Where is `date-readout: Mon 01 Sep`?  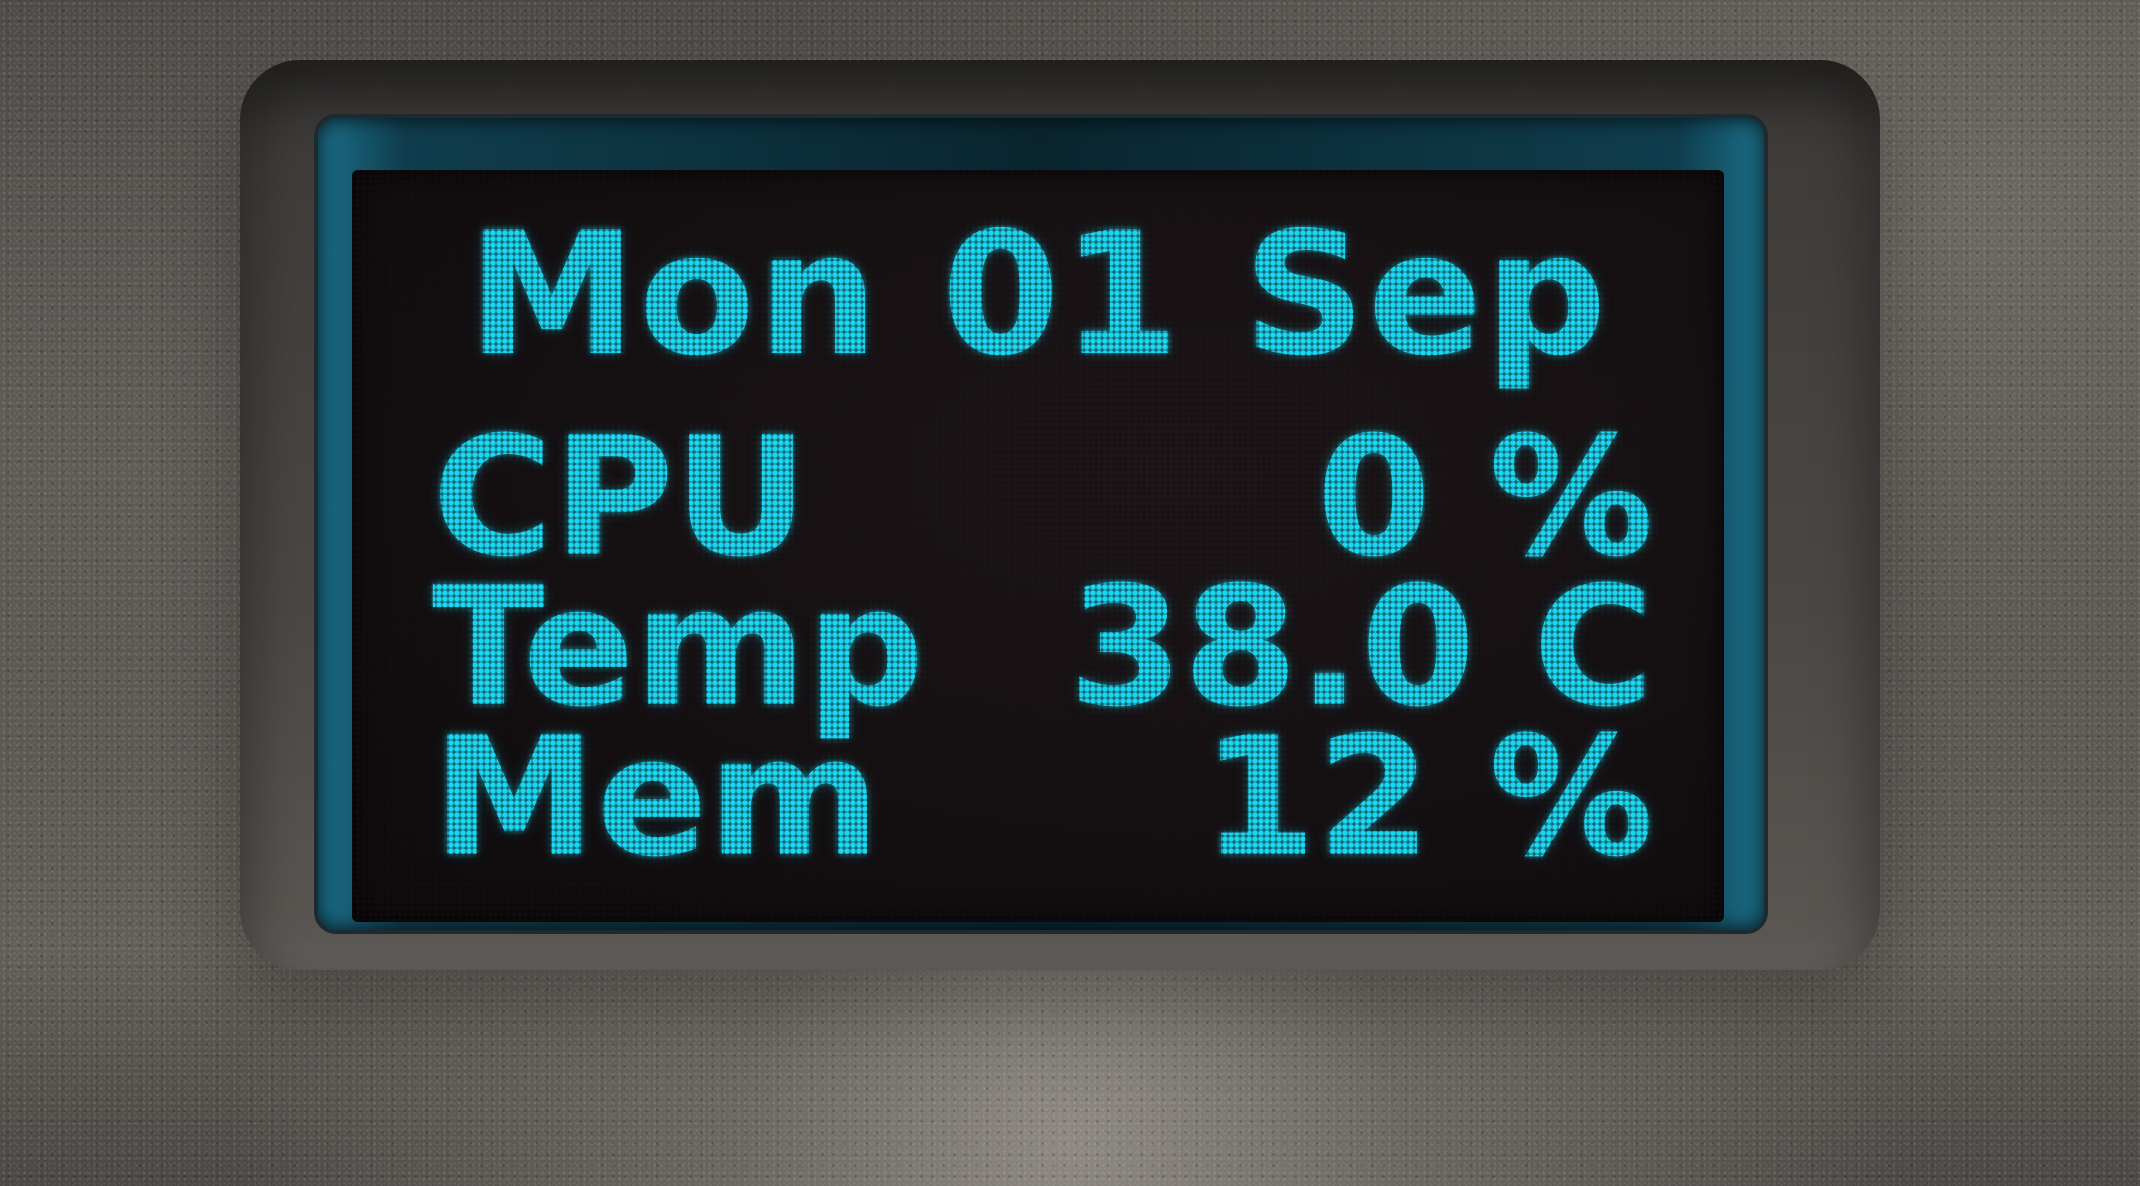 date-readout: Mon 01 Sep is located at coordinates (1038, 295).